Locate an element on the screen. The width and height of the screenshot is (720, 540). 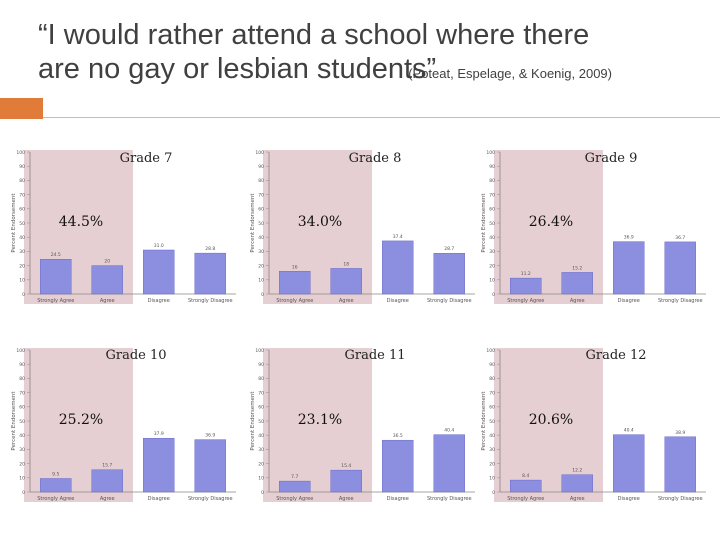
bar-value-label: 36.7 is located at coordinates (680, 238).